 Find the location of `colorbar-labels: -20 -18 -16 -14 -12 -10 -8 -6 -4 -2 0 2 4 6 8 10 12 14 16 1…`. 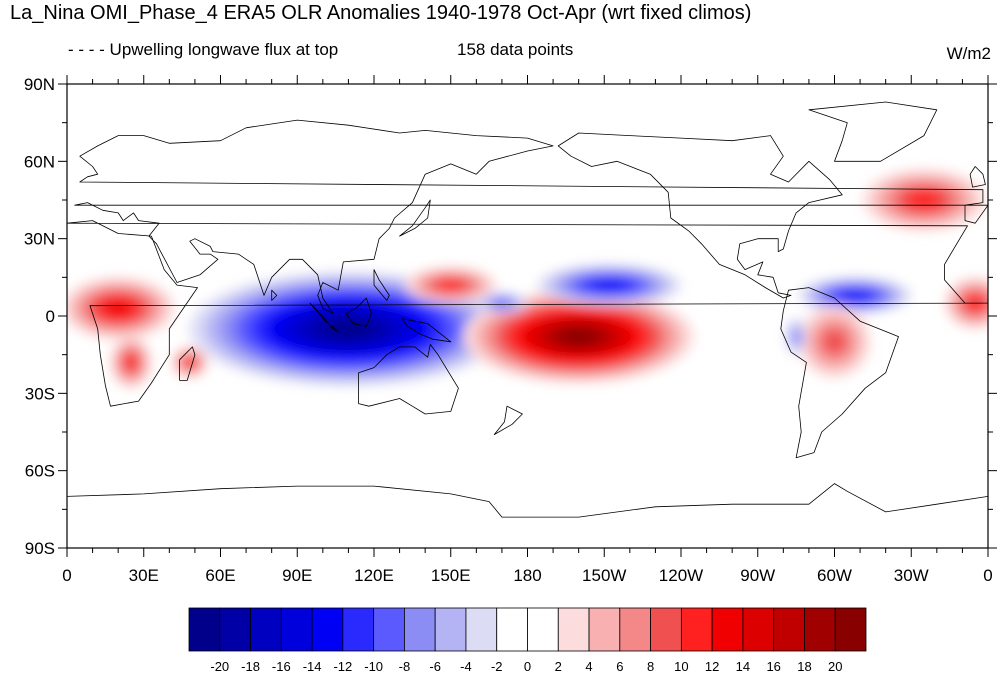

colorbar-labels: -20 -18 -16 -14 -12 -10 -8 -6 -4 -2 0 2 4 6 8 10 12 14 16 1… is located at coordinates (526, 666).